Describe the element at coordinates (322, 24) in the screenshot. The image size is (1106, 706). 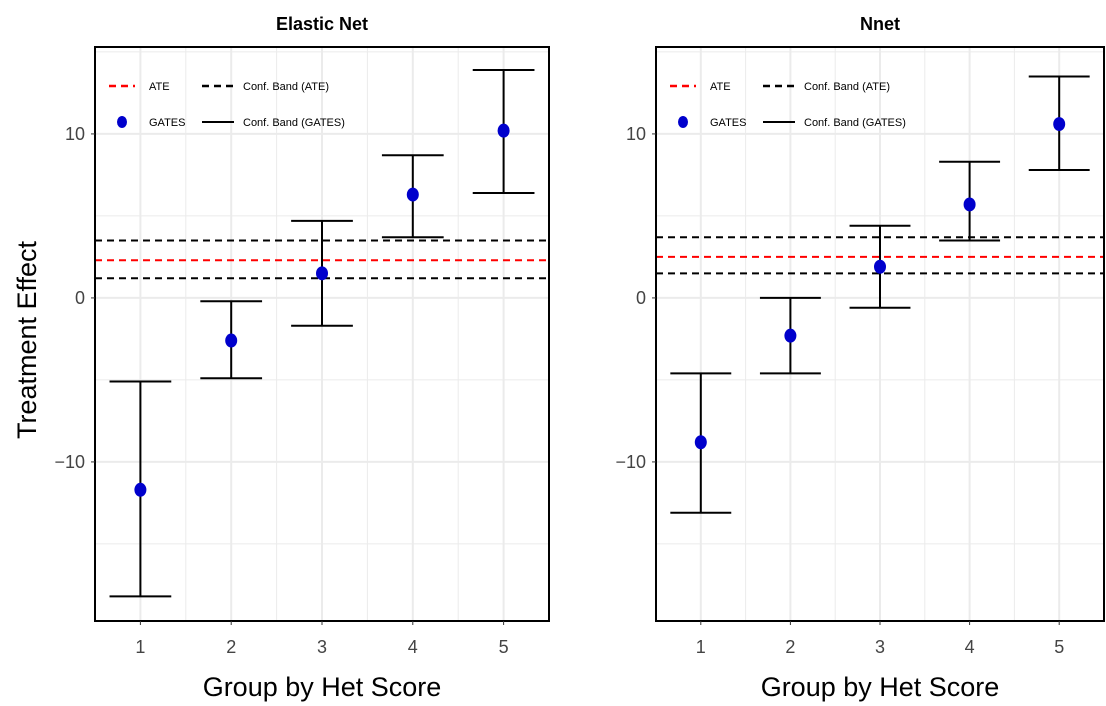
I see `chart-title: Elastic Net` at that location.